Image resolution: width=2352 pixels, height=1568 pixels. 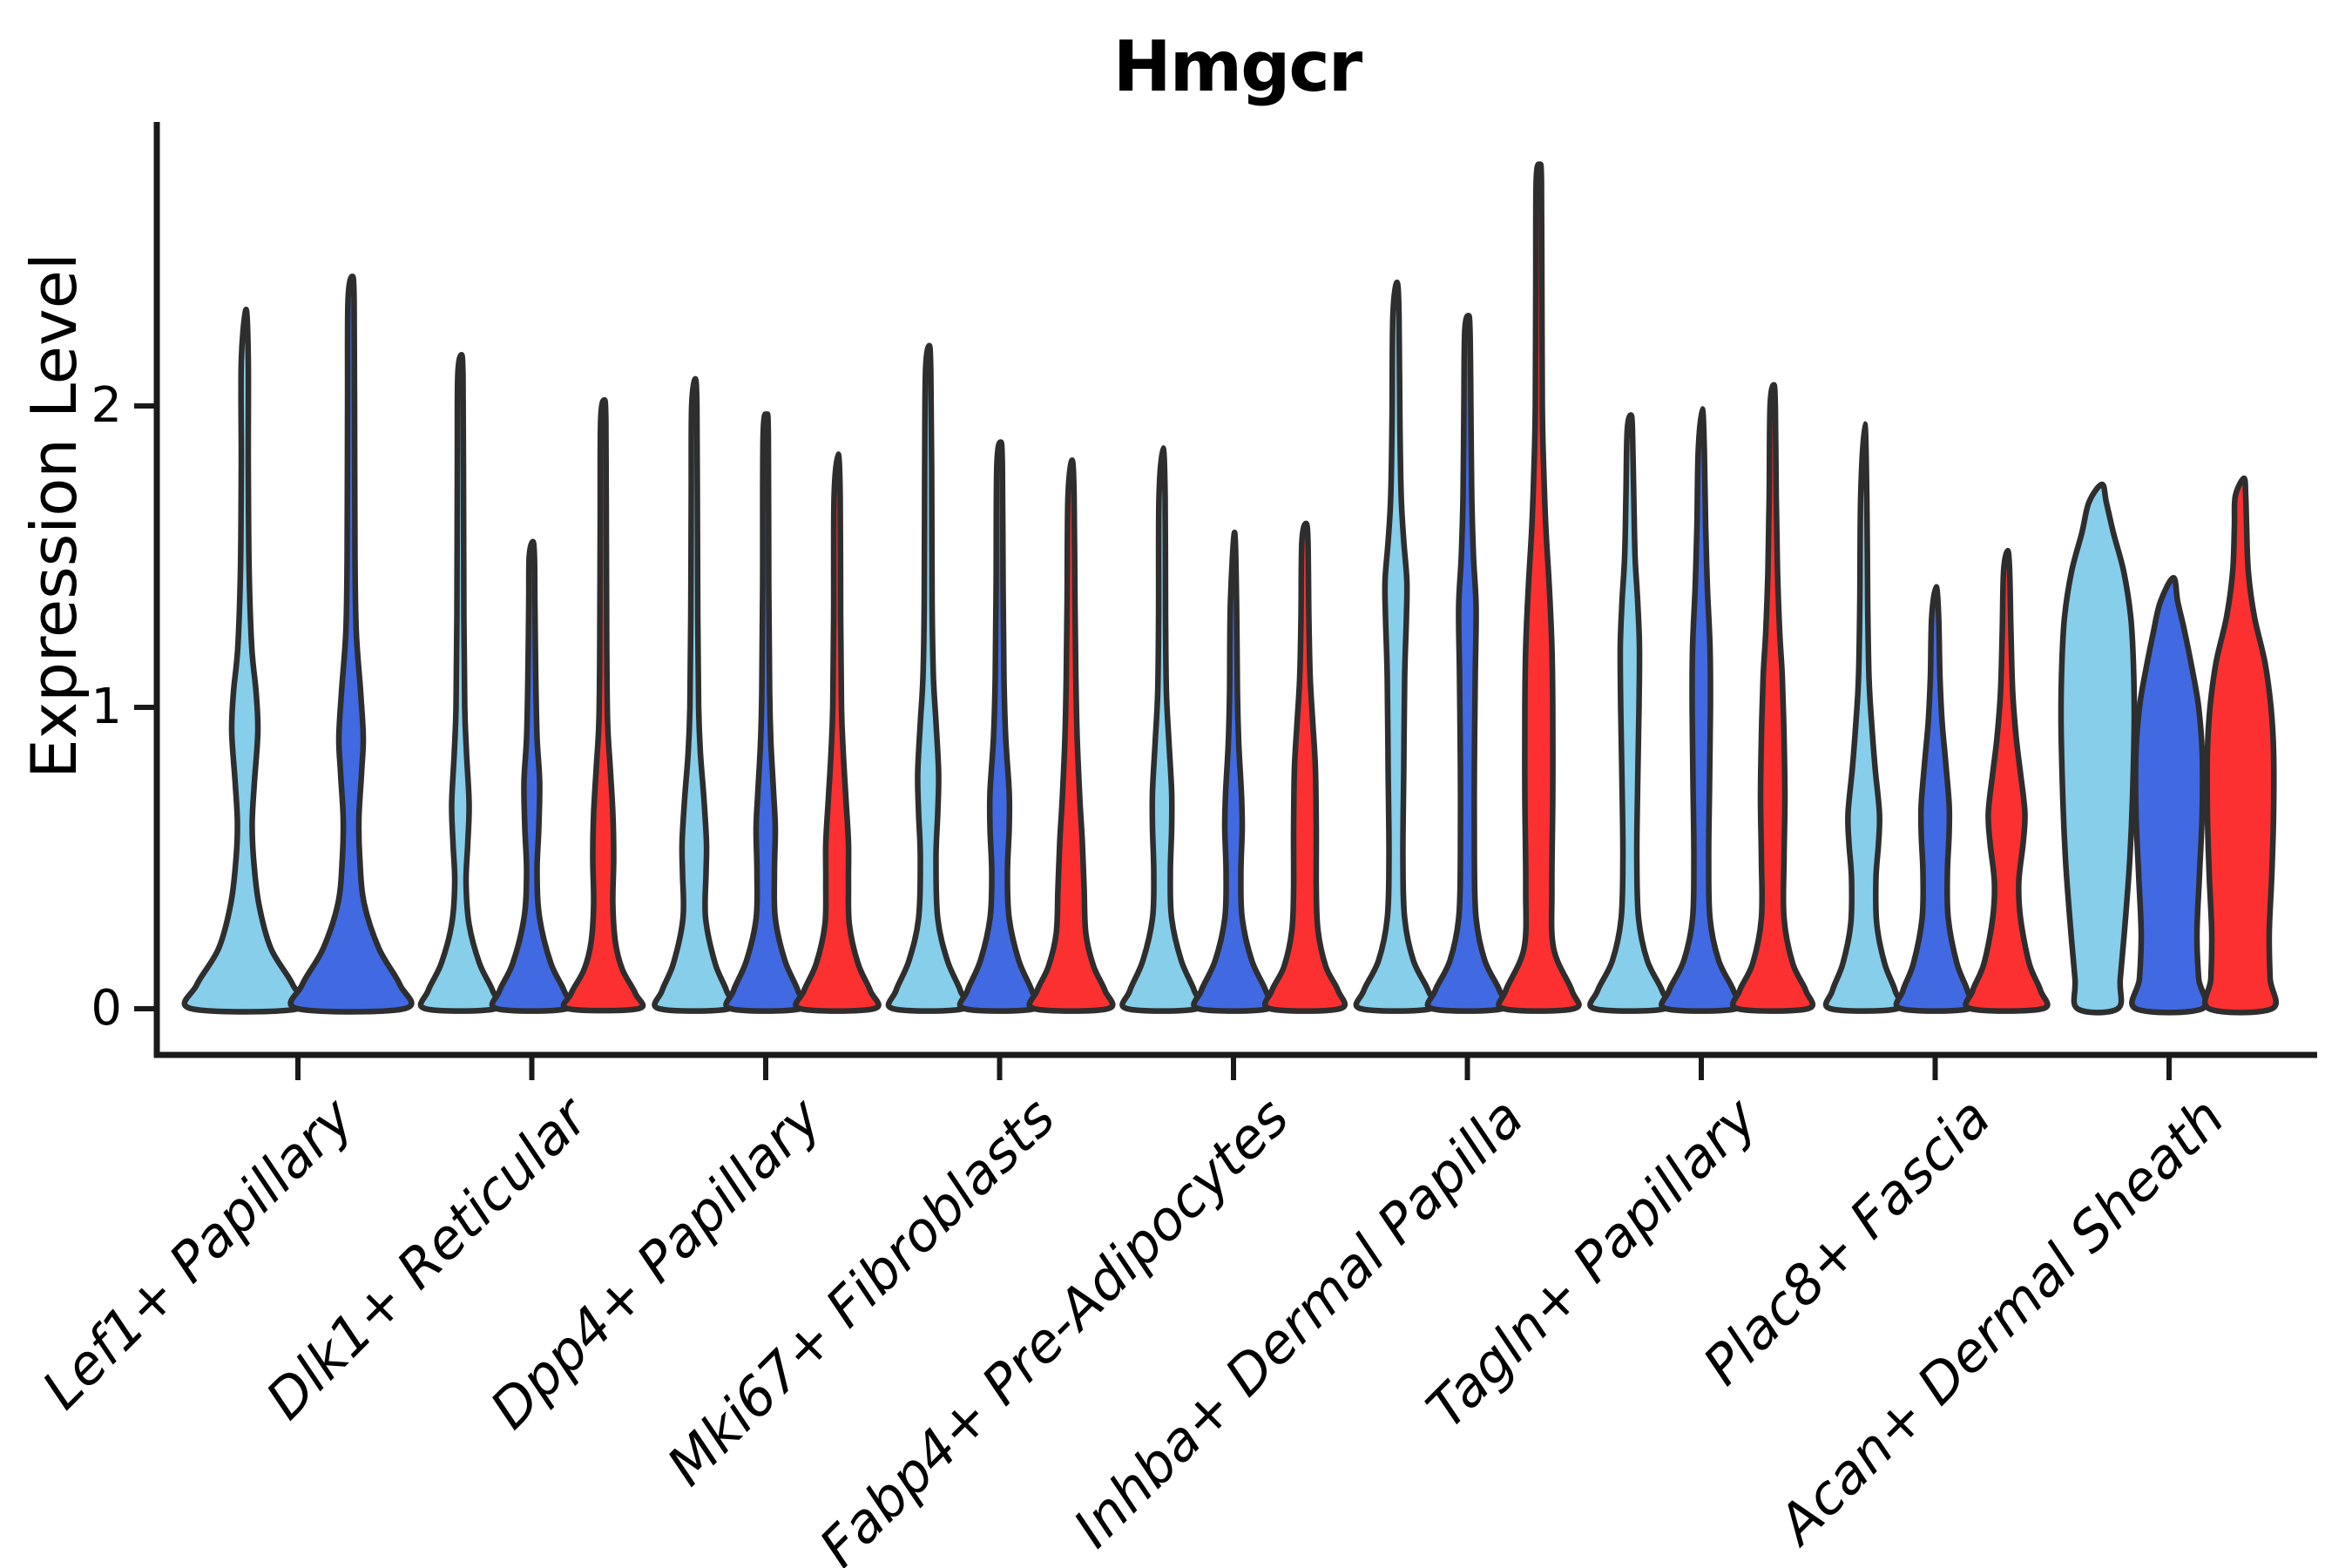 I want to click on chart-title: Hmgcr, so click(x=1237, y=66).